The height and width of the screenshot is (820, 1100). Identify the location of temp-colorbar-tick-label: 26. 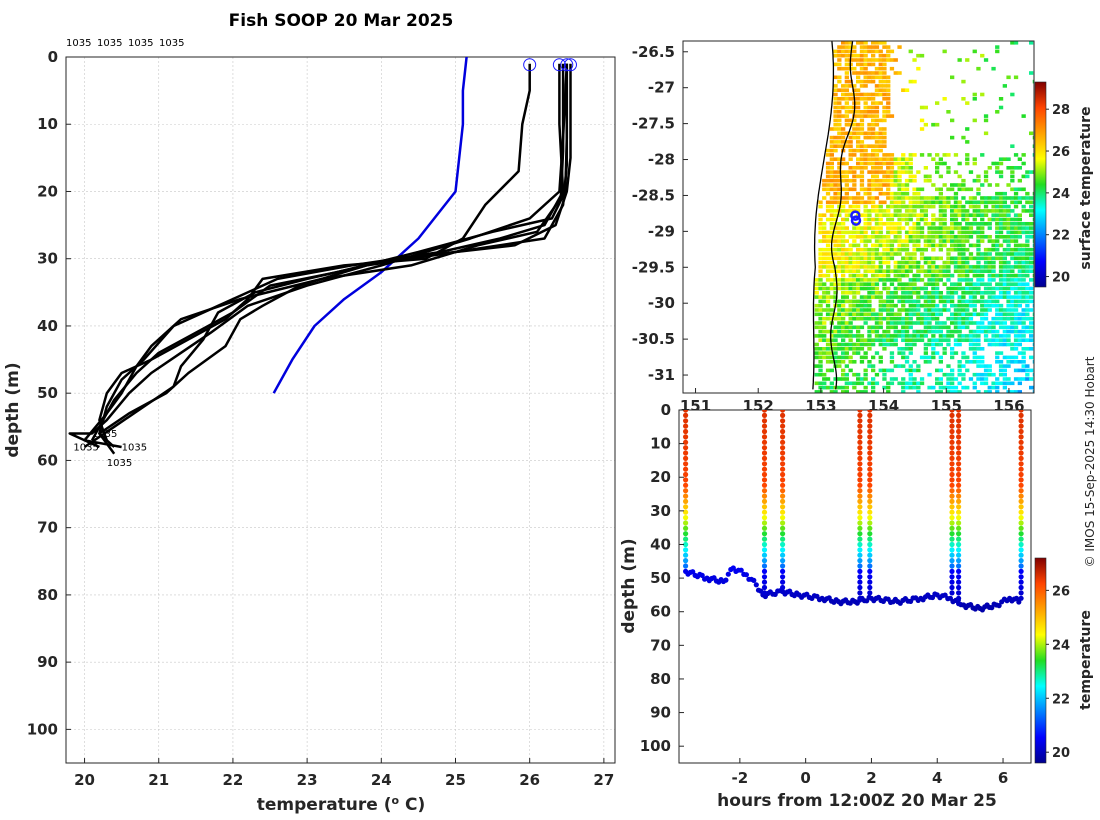
(1061, 591).